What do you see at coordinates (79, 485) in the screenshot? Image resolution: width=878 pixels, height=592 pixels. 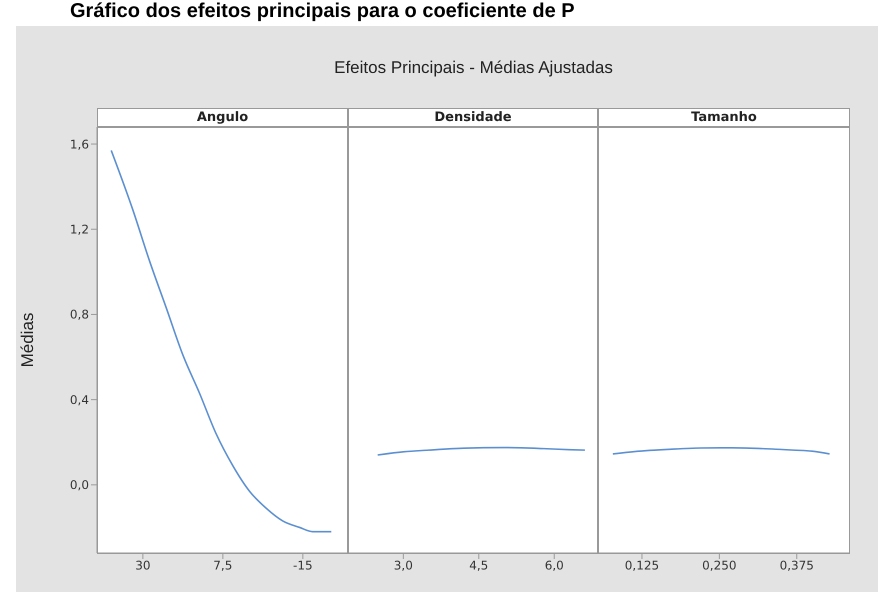 I see `y-tick-label: 0,0` at bounding box center [79, 485].